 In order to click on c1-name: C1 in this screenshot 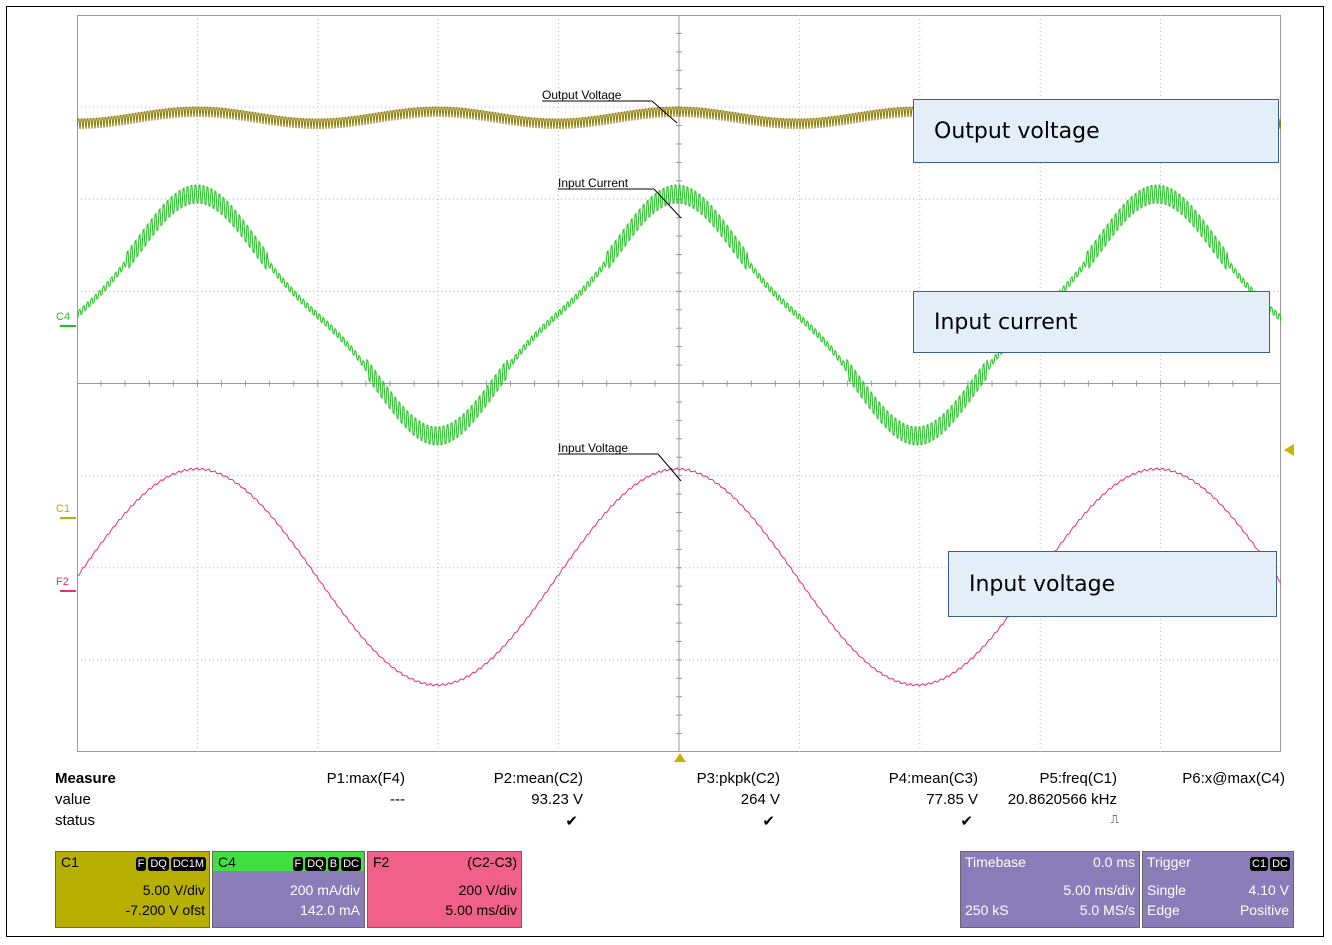, I will do `click(70, 862)`.